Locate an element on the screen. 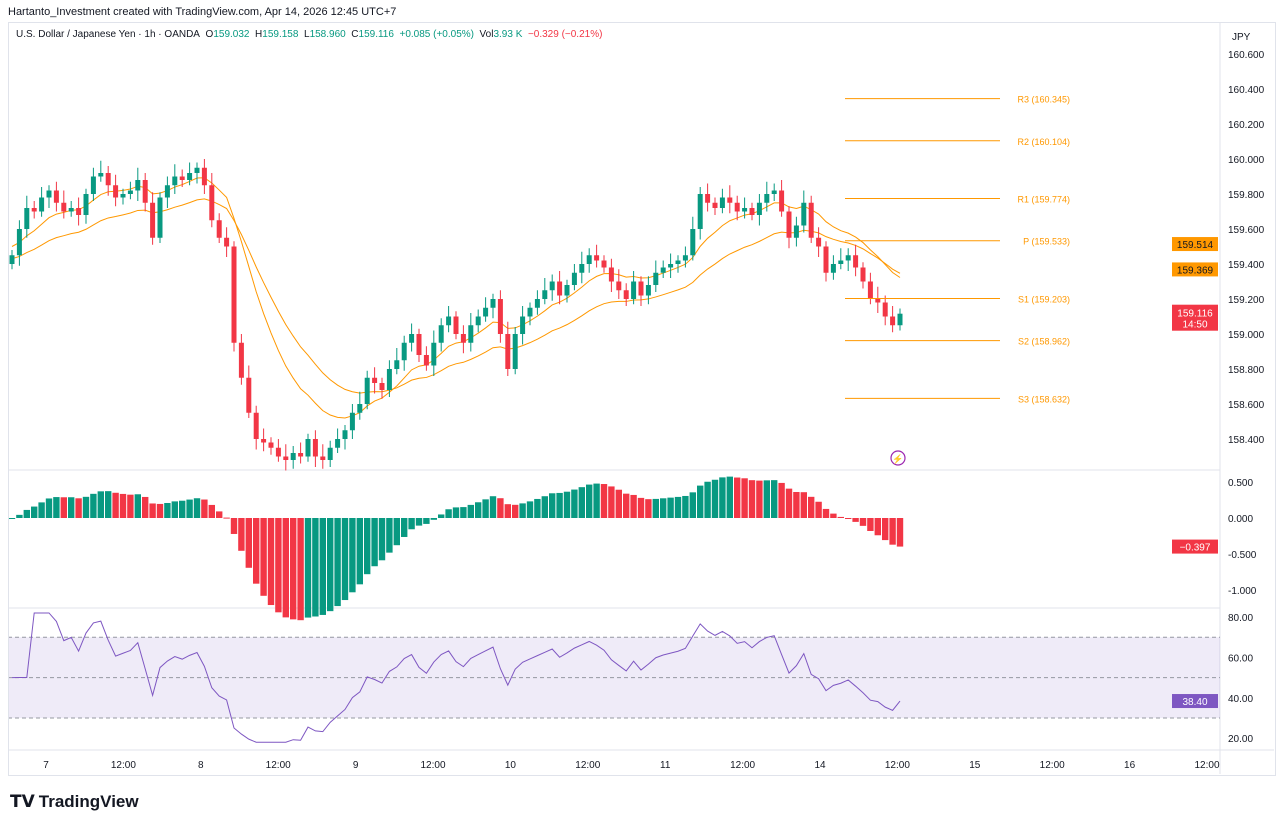 The height and width of the screenshot is (826, 1280). rsi-tick: 60.00 is located at coordinates (1240, 658).